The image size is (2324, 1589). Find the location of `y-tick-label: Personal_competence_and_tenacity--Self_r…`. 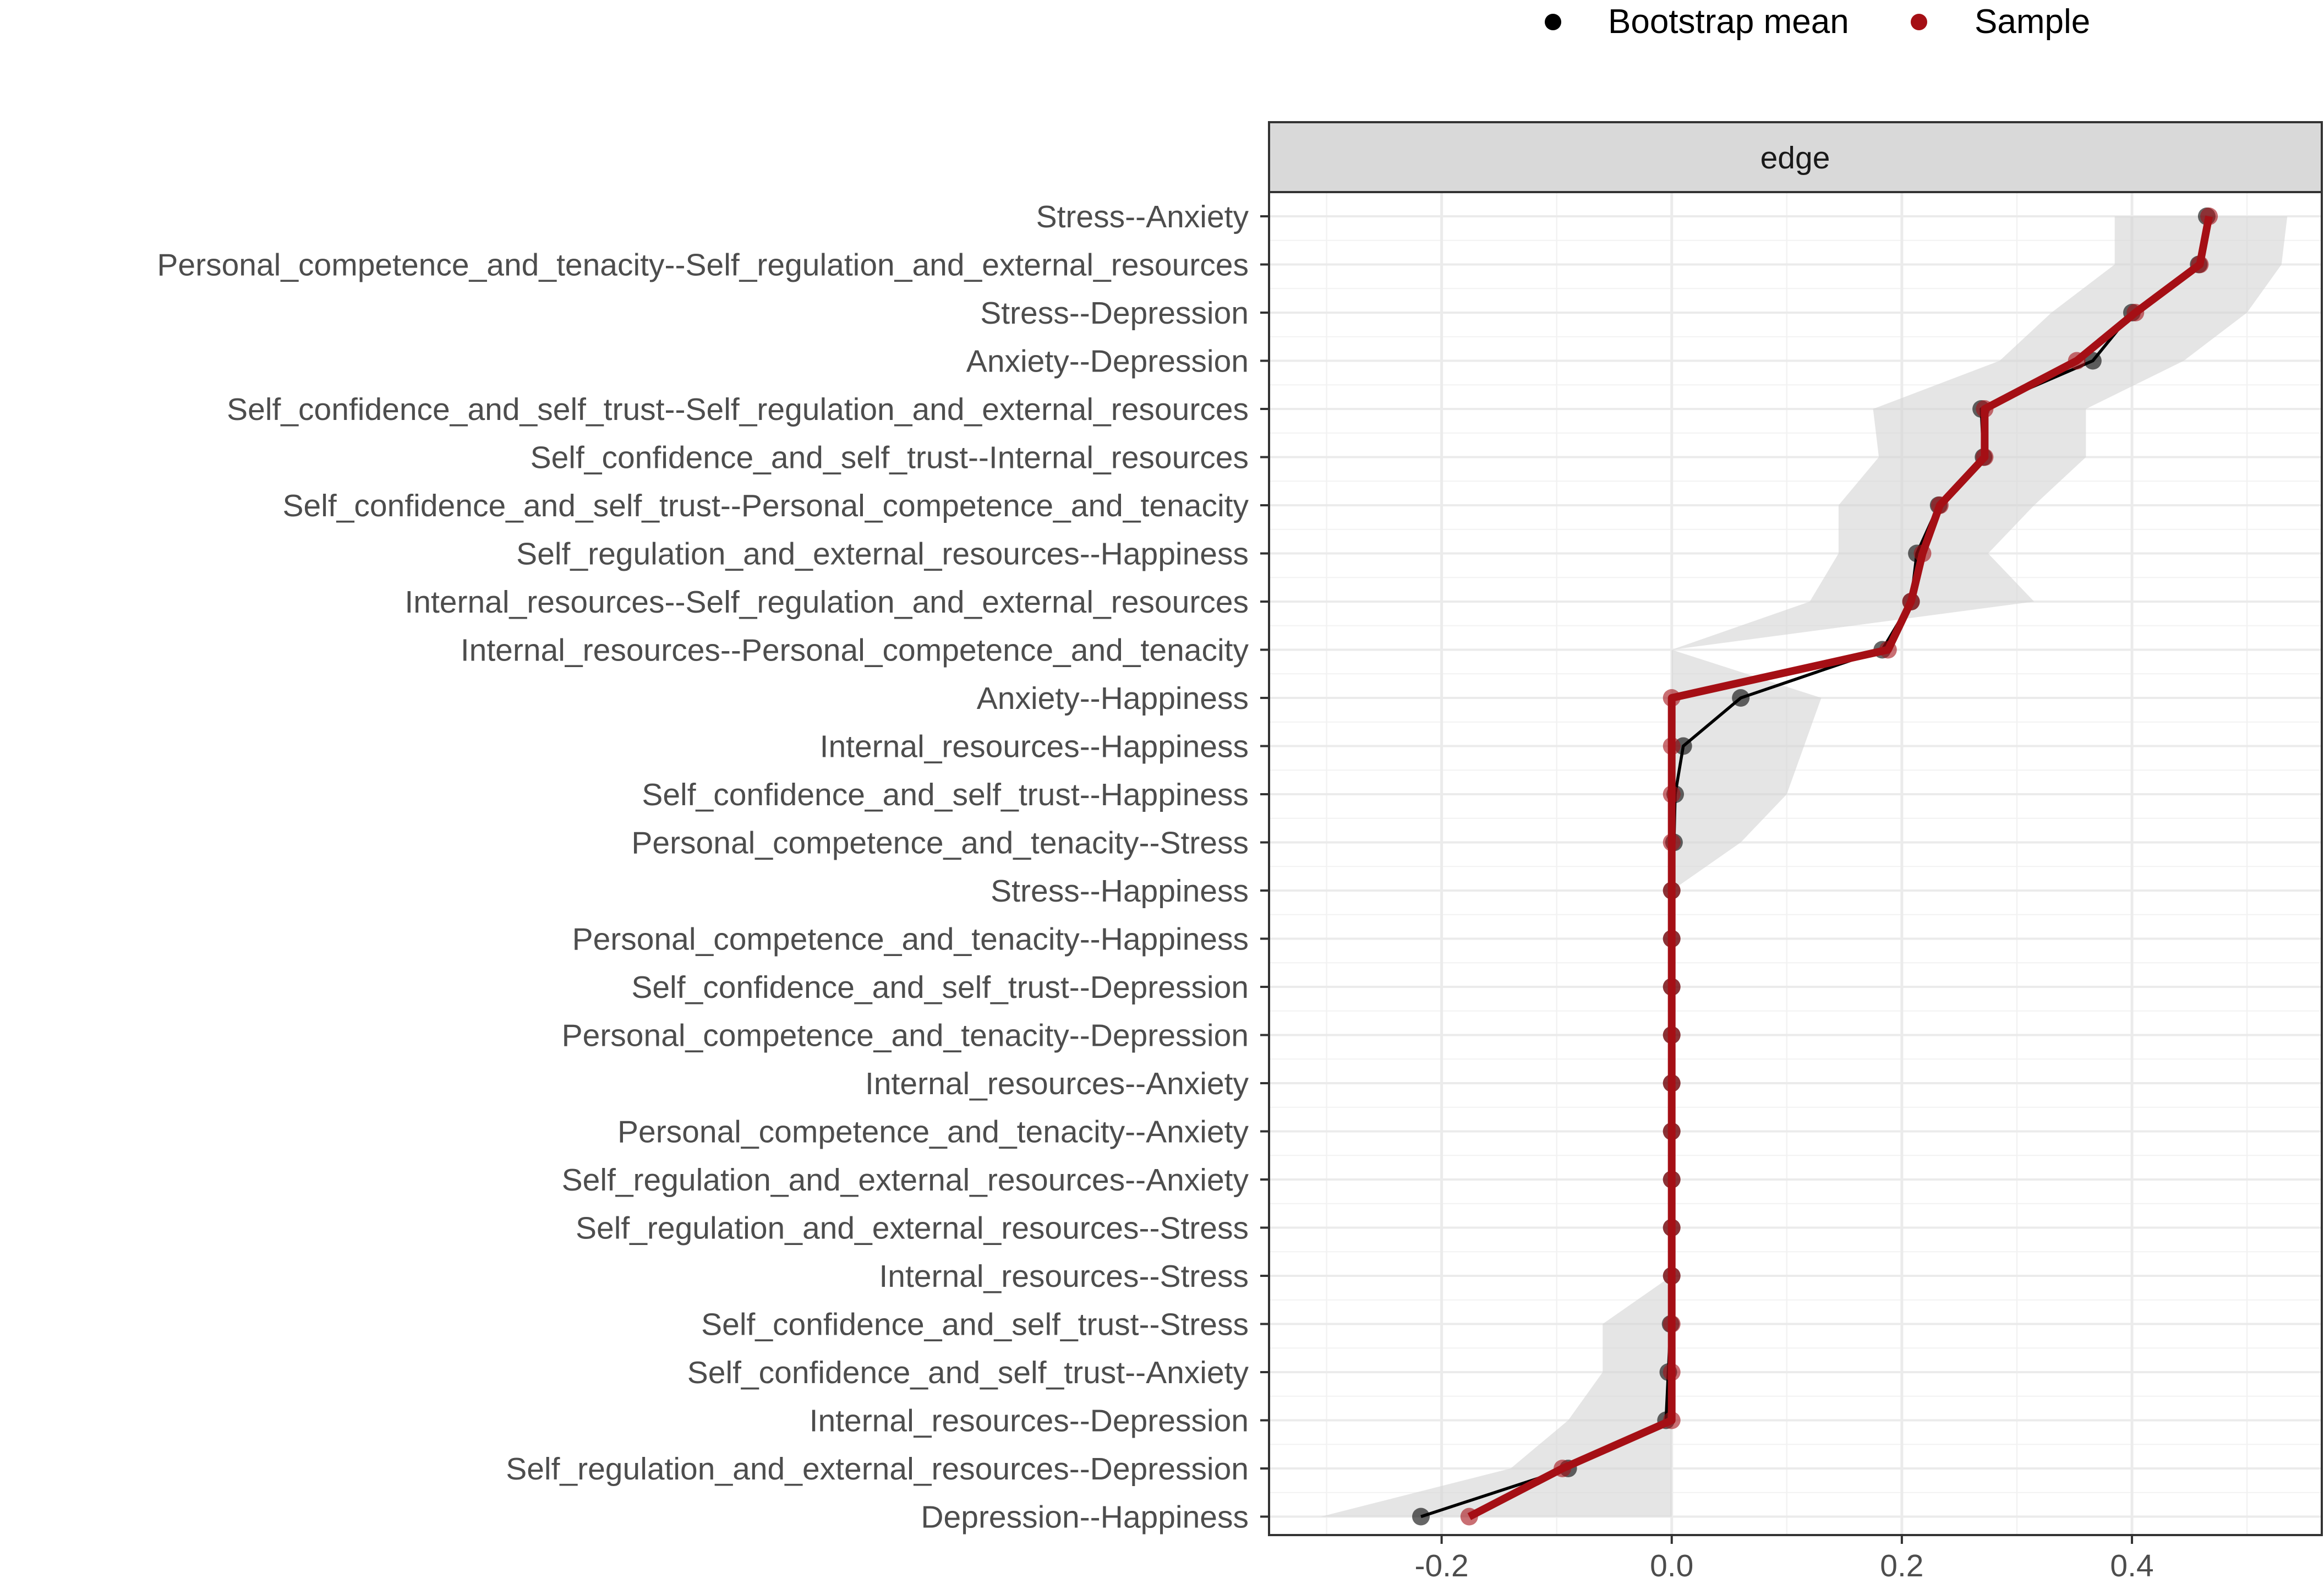

y-tick-label: Personal_competence_and_tenacity--Self_r… is located at coordinates (703, 265).